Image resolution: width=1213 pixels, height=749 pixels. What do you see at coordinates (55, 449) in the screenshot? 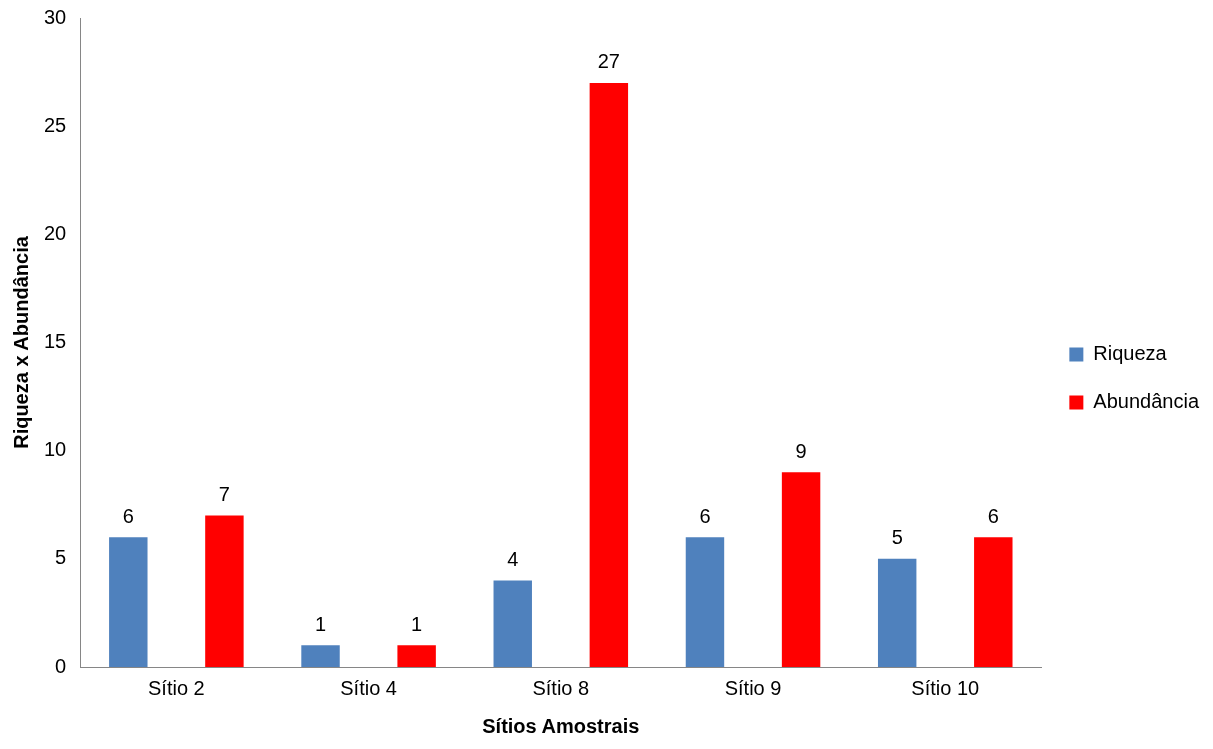
I see `y-tick-label: 10` at bounding box center [55, 449].